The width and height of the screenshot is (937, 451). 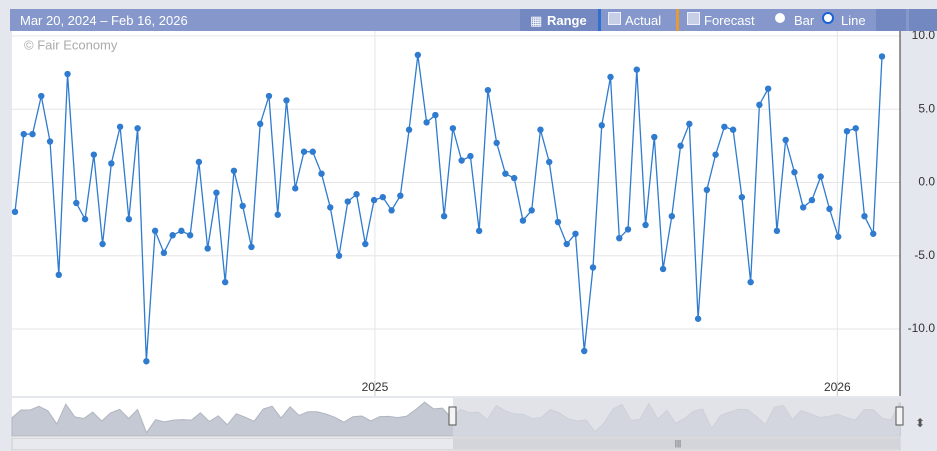 I want to click on forecast-label: Forecast, so click(x=729, y=20).